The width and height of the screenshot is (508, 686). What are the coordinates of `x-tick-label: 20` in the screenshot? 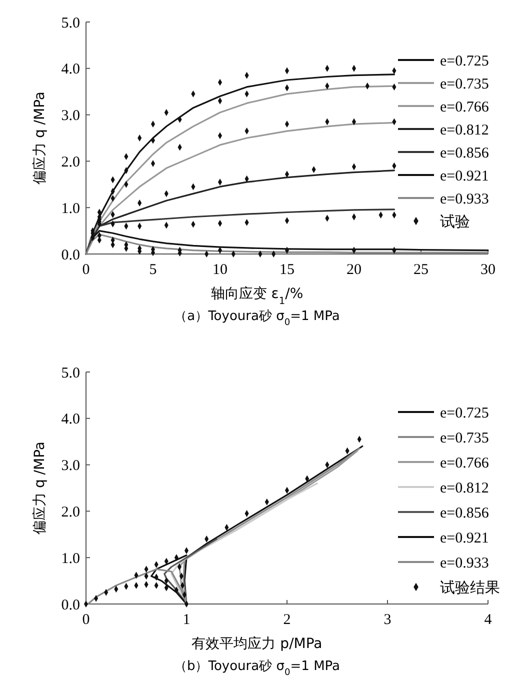 It's located at (354, 270).